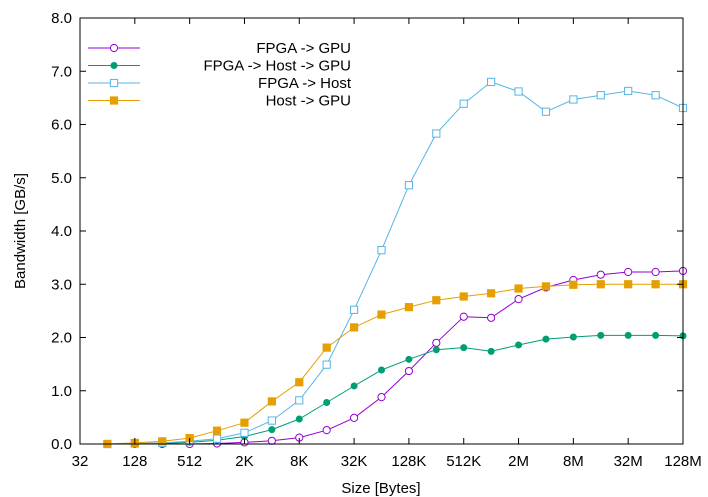 The height and width of the screenshot is (497, 708). What do you see at coordinates (354, 461) in the screenshot?
I see `x-tick-label: 32K` at bounding box center [354, 461].